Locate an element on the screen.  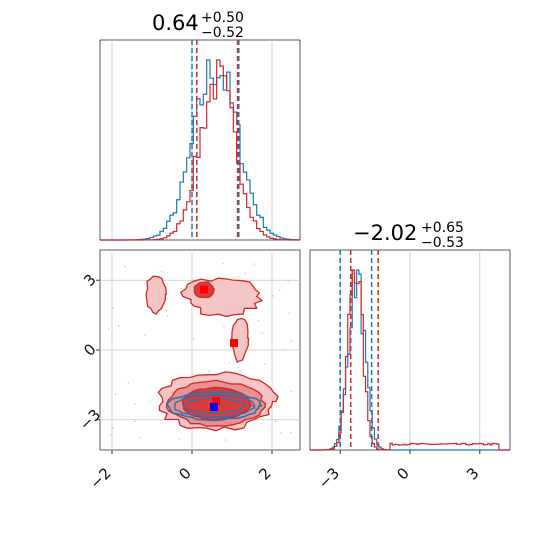
red-contour-left is located at coordinates (156, 295).